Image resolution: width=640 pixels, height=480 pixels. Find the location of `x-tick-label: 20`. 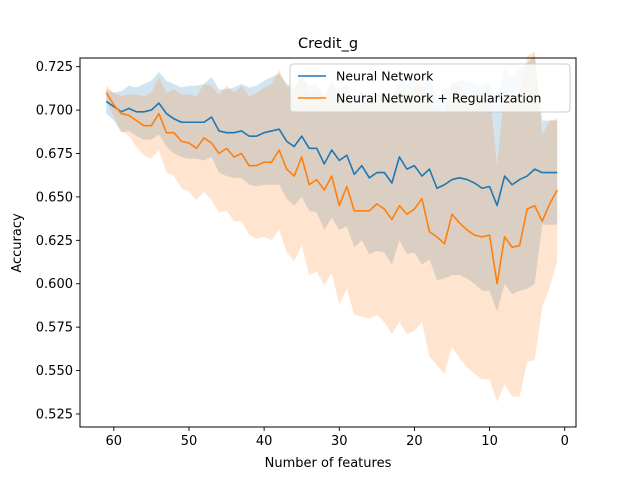

x-tick-label: 20 is located at coordinates (414, 441).